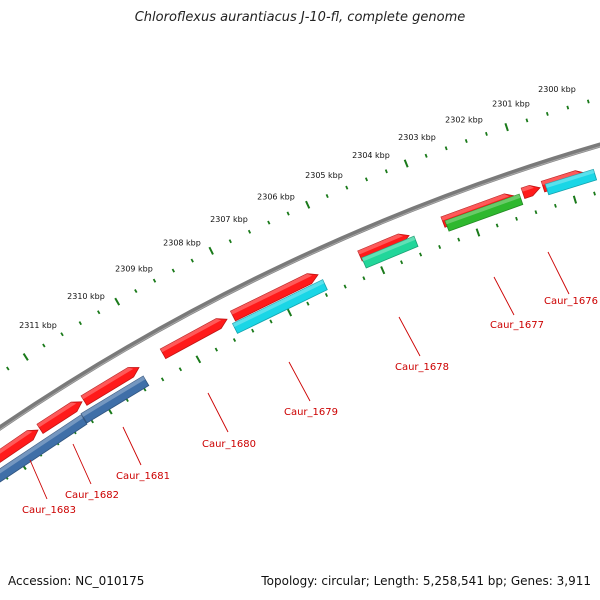  Describe the element at coordinates (134, 269) in the screenshot. I see `kbp-tick-label: 2309 kbp` at that location.